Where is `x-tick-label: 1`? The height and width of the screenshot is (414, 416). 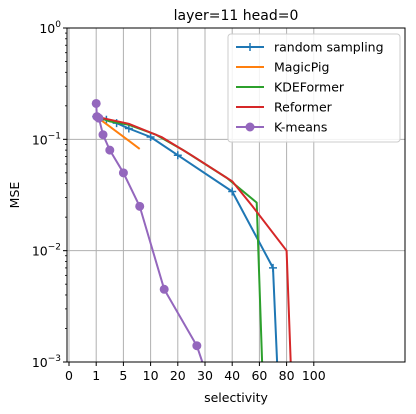
x-tick-label: 1 is located at coordinates (96, 375).